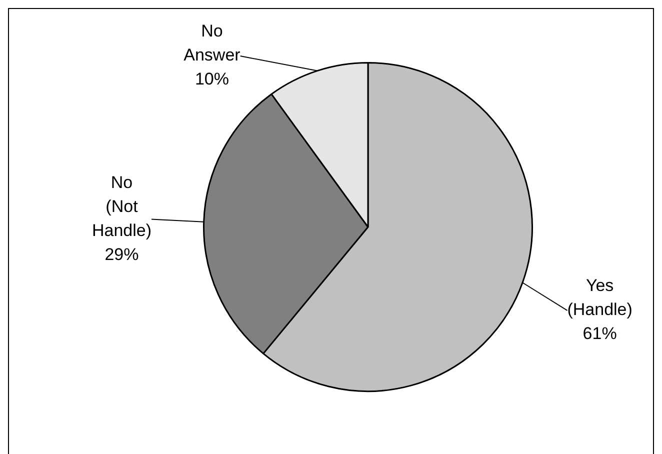 The image size is (662, 454). Describe the element at coordinates (599, 334) in the screenshot. I see `data-label: 61%` at that location.